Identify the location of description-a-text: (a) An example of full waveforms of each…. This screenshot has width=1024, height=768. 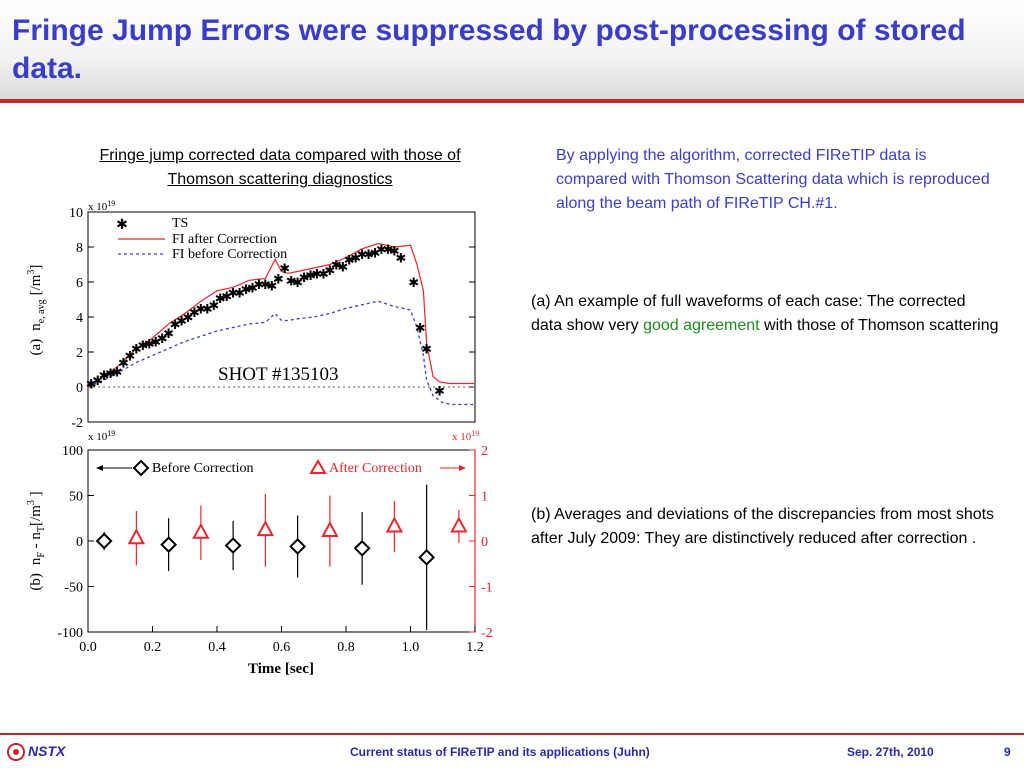
(748, 313).